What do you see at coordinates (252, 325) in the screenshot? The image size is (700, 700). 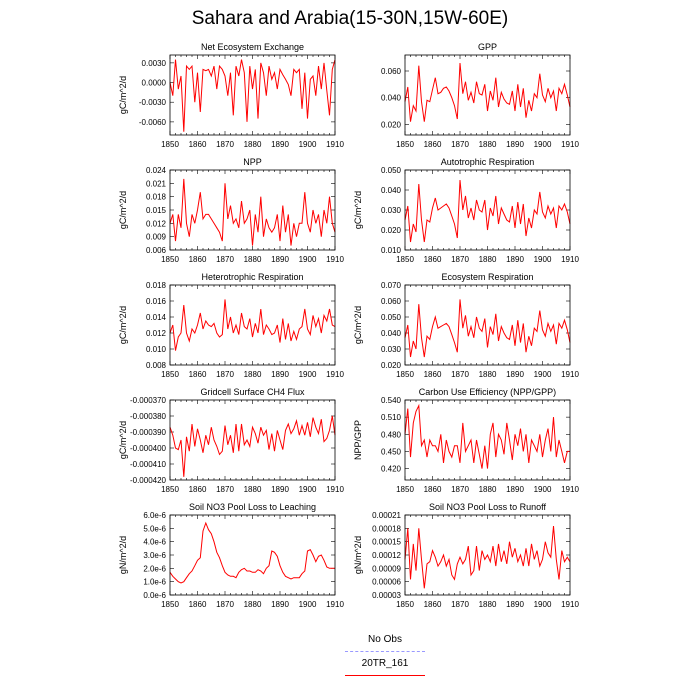 I see `panel-5-frame` at bounding box center [252, 325].